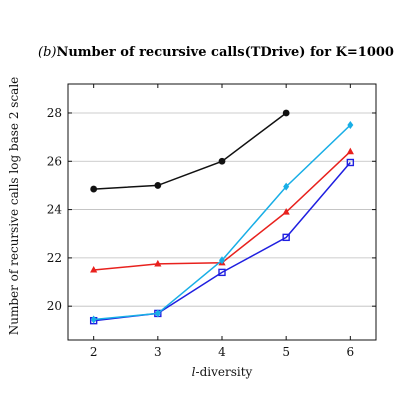 Image resolution: width=420 pixels, height=420 pixels. What do you see at coordinates (54, 161) in the screenshot?
I see `y-tick-label: 26` at bounding box center [54, 161].